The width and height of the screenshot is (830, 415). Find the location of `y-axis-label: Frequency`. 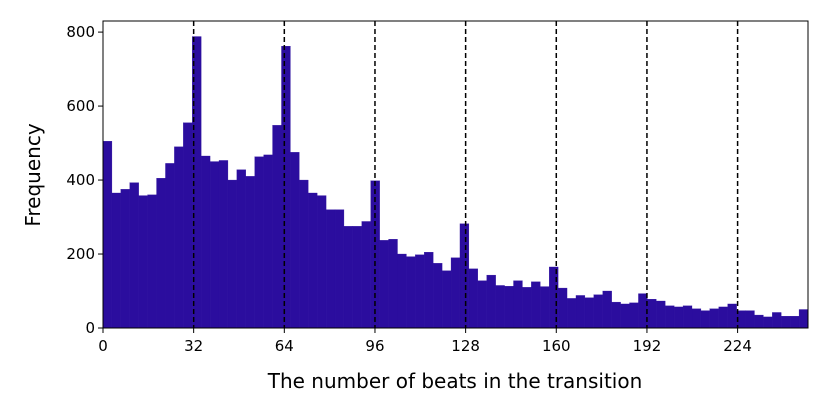

y-axis-label: Frequency is located at coordinates (33, 174).